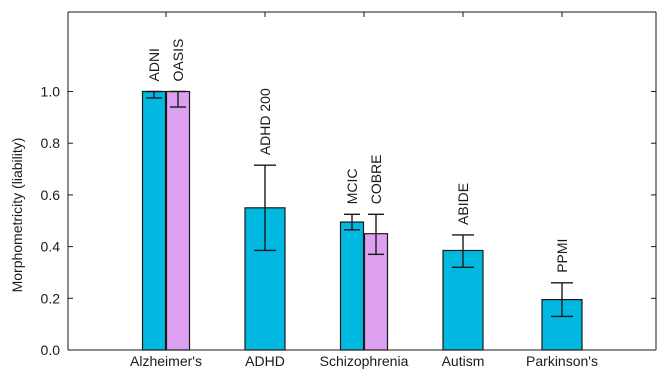 This screenshot has width=658, height=369. What do you see at coordinates (265, 121) in the screenshot?
I see `bar-label: ADHD 200` at bounding box center [265, 121].